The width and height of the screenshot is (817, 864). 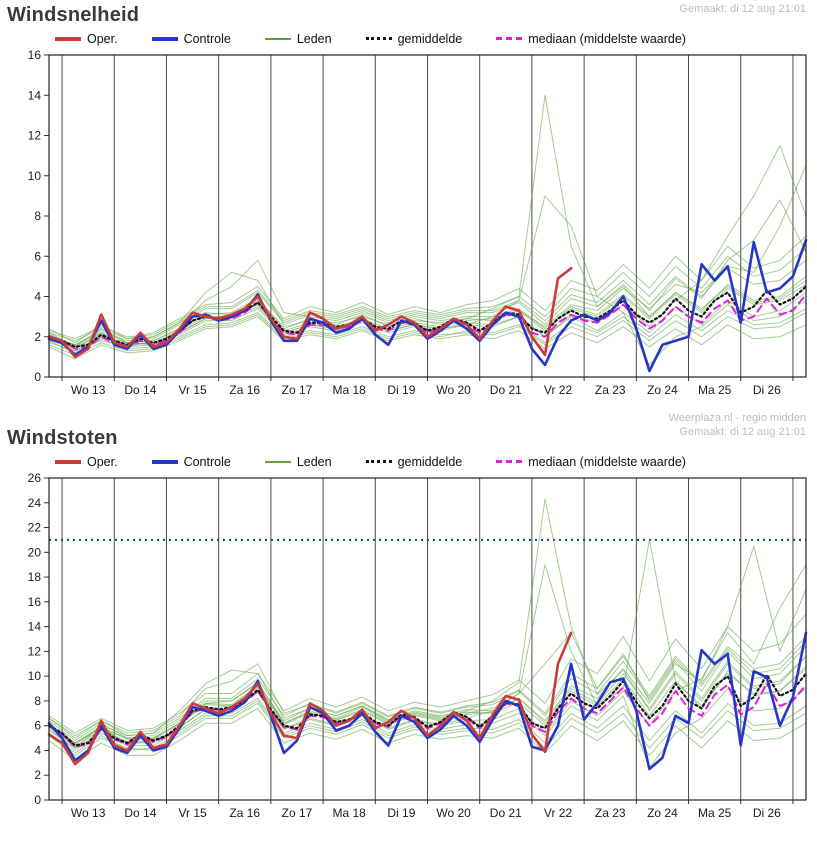 I want to click on legend-label-gemiddelde: gemiddelde, so click(x=430, y=38).